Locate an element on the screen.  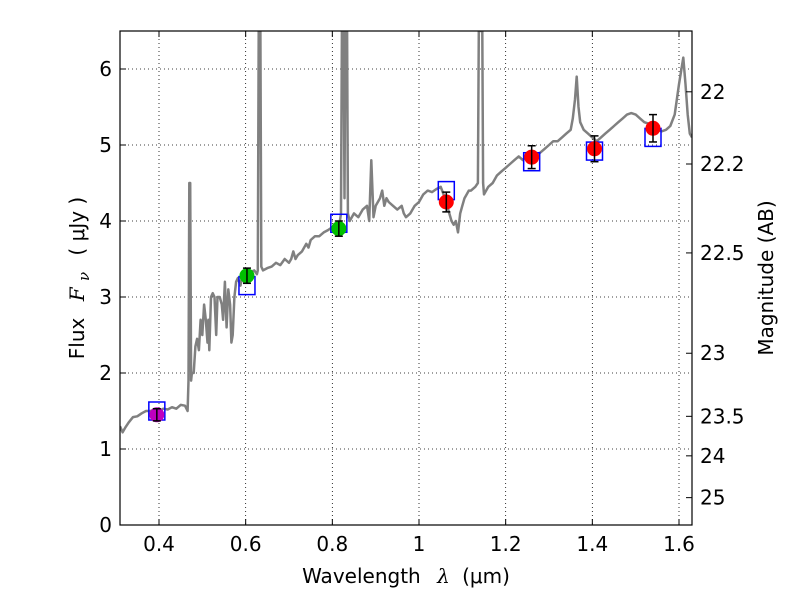
y-tick-label: 3 is located at coordinates (105, 297).